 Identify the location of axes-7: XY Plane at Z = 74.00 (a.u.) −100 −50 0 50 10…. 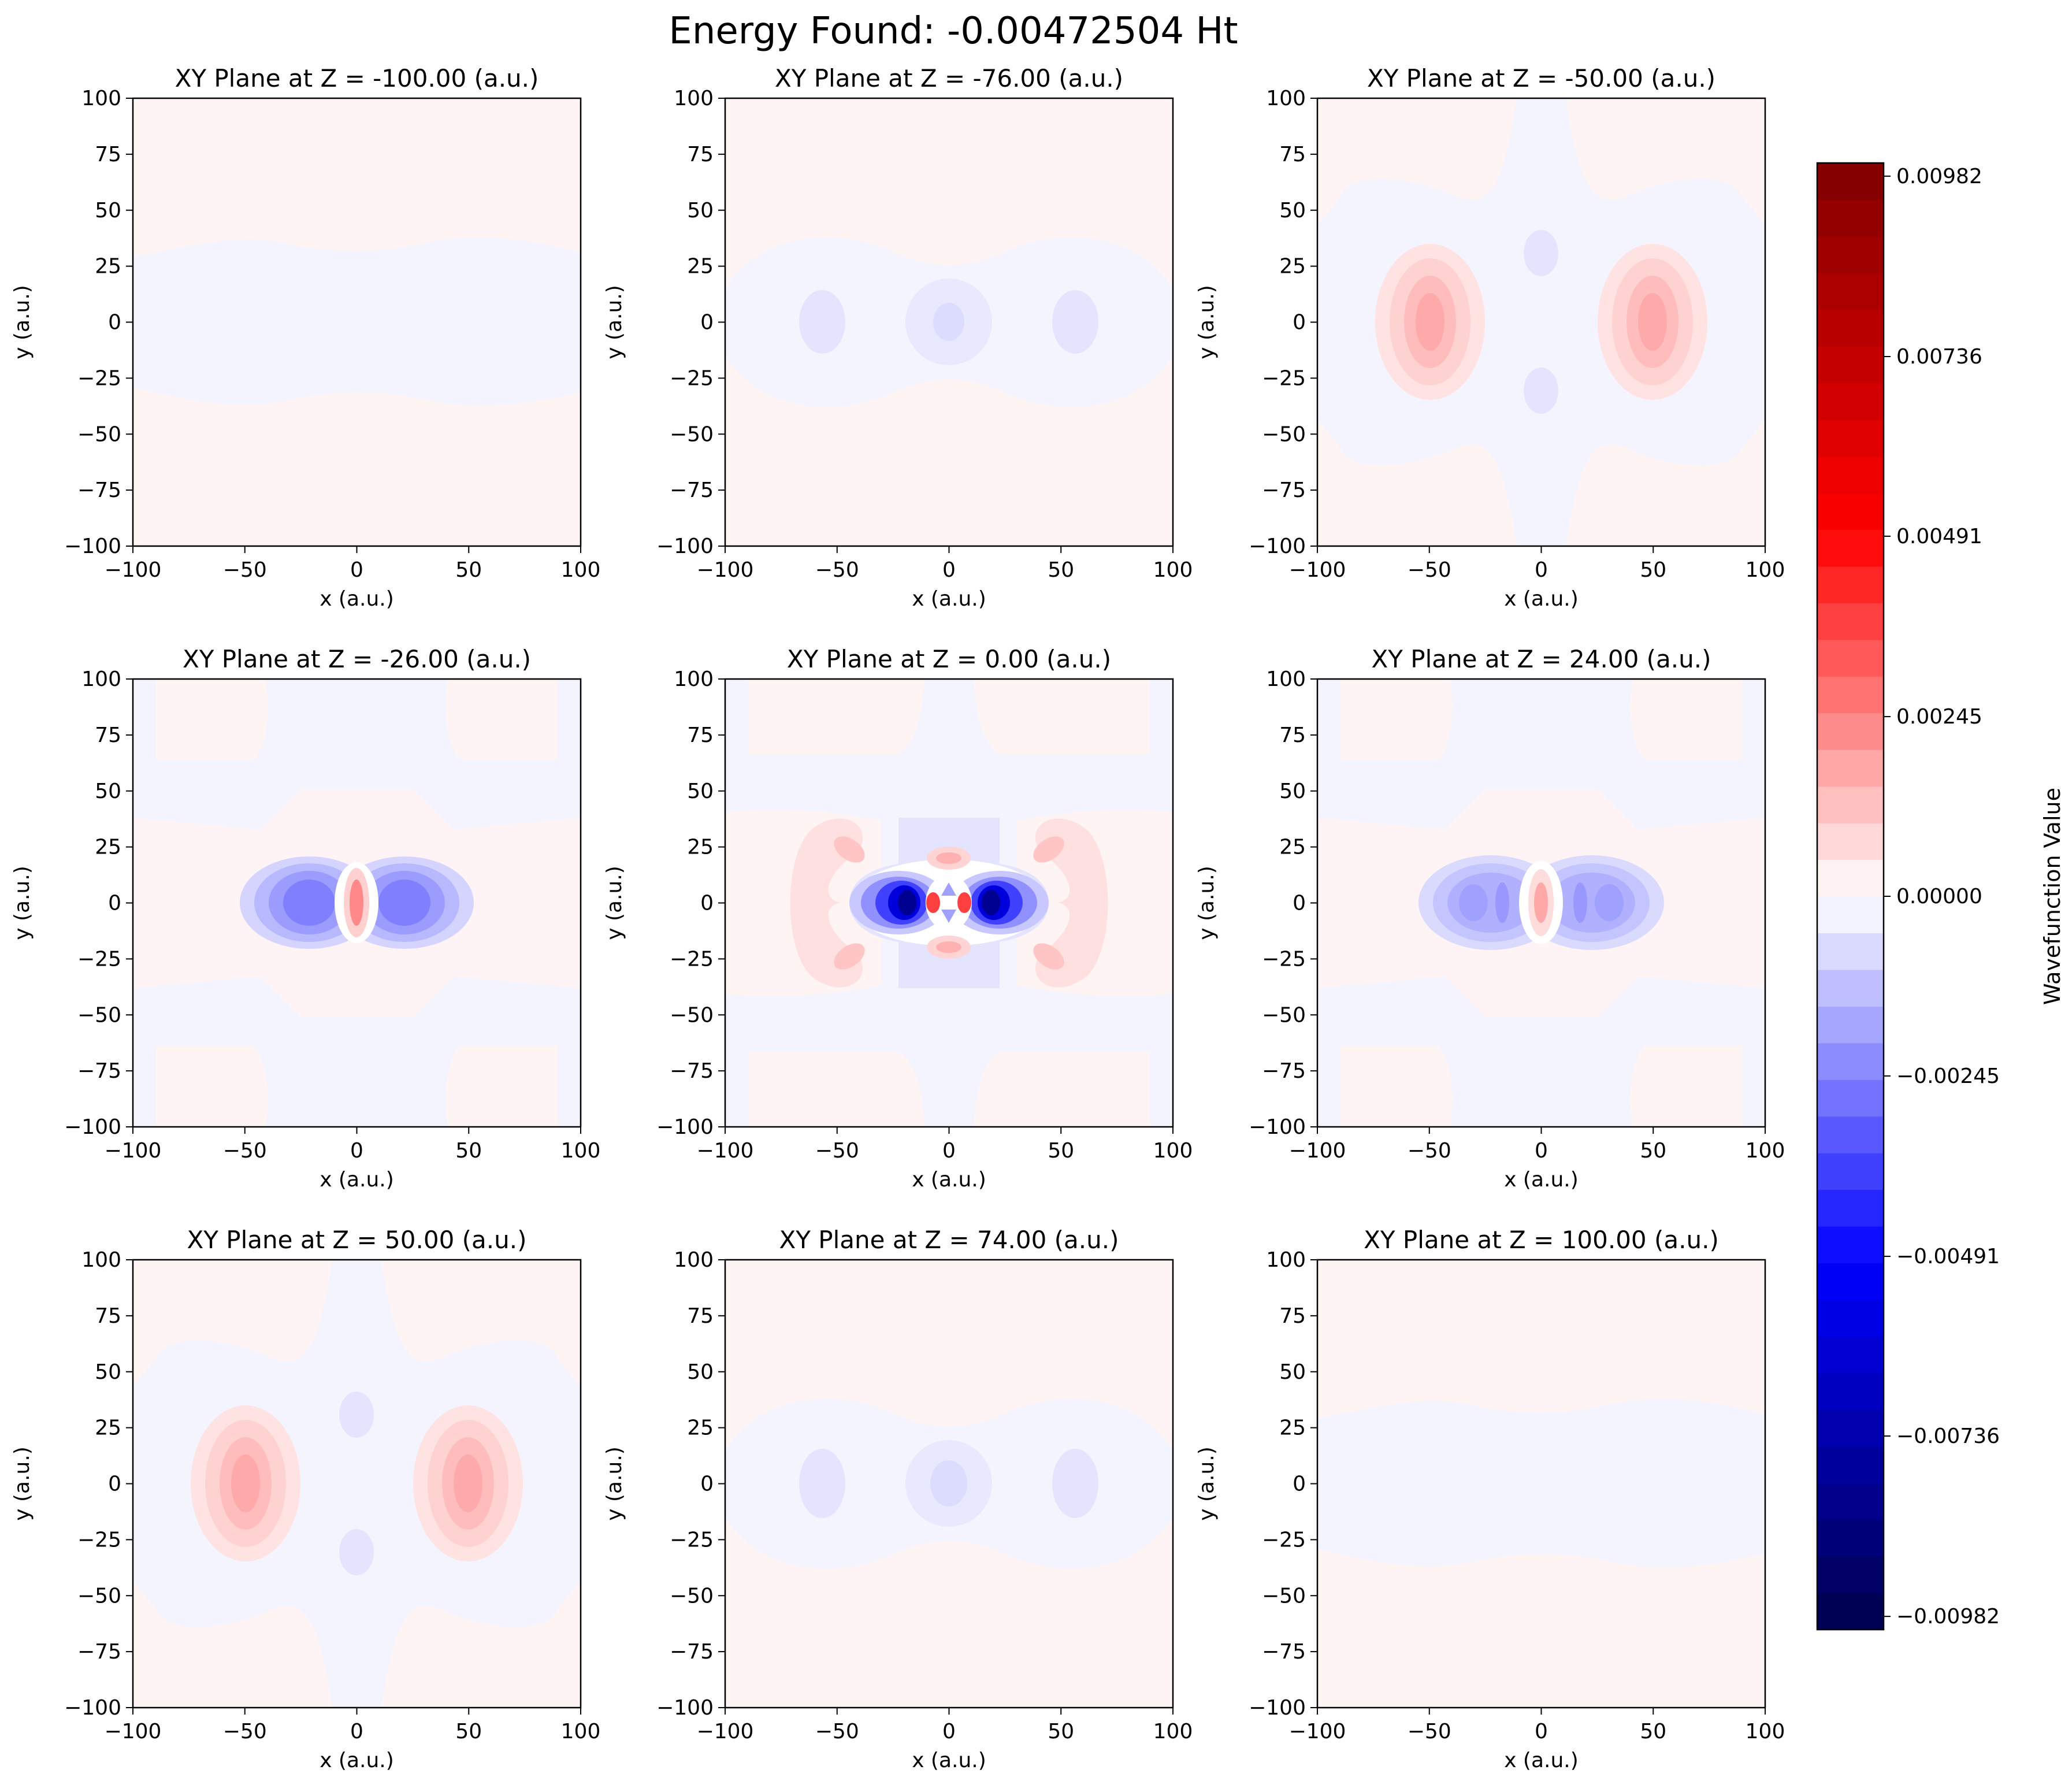
(898, 1499).